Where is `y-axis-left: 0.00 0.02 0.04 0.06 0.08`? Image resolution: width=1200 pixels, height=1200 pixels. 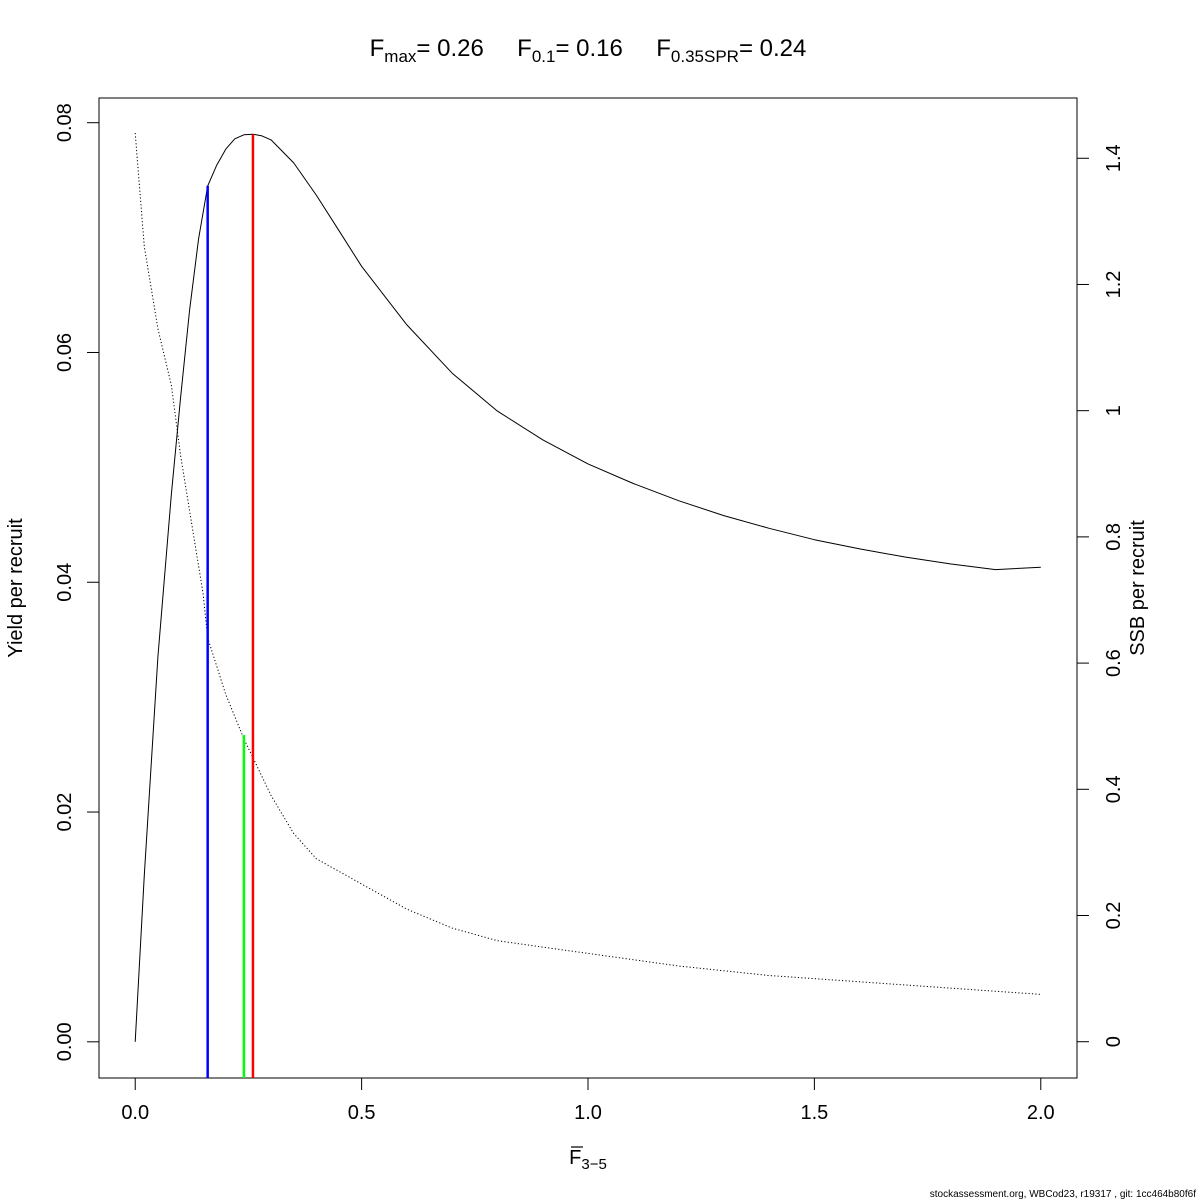 y-axis-left: 0.00 0.02 0.04 0.06 0.08 is located at coordinates (76, 582).